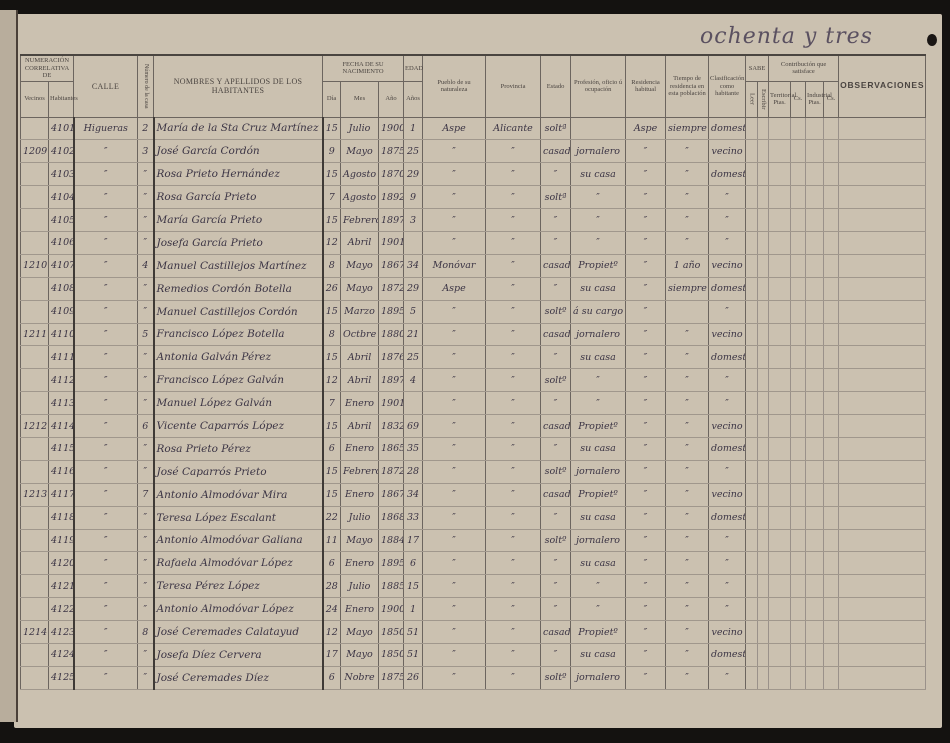  Describe the element at coordinates (556, 151) in the screenshot. I see `cell-estado: casado` at that location.